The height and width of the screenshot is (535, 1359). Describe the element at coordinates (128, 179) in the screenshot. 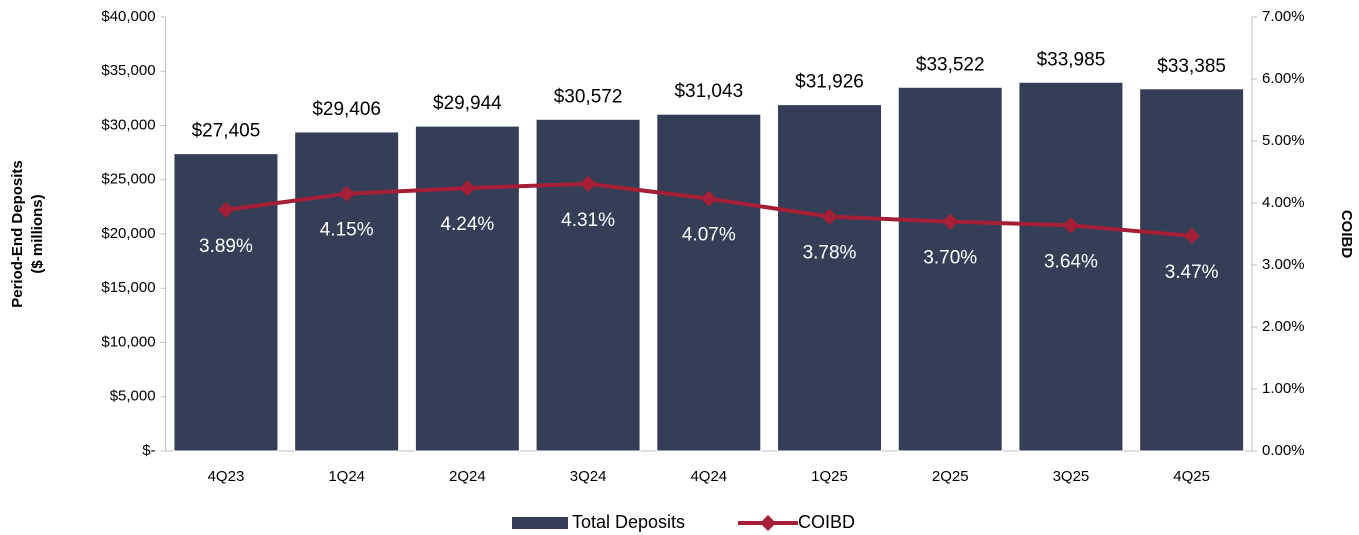

I see `y-tick-label: $25,000` at that location.